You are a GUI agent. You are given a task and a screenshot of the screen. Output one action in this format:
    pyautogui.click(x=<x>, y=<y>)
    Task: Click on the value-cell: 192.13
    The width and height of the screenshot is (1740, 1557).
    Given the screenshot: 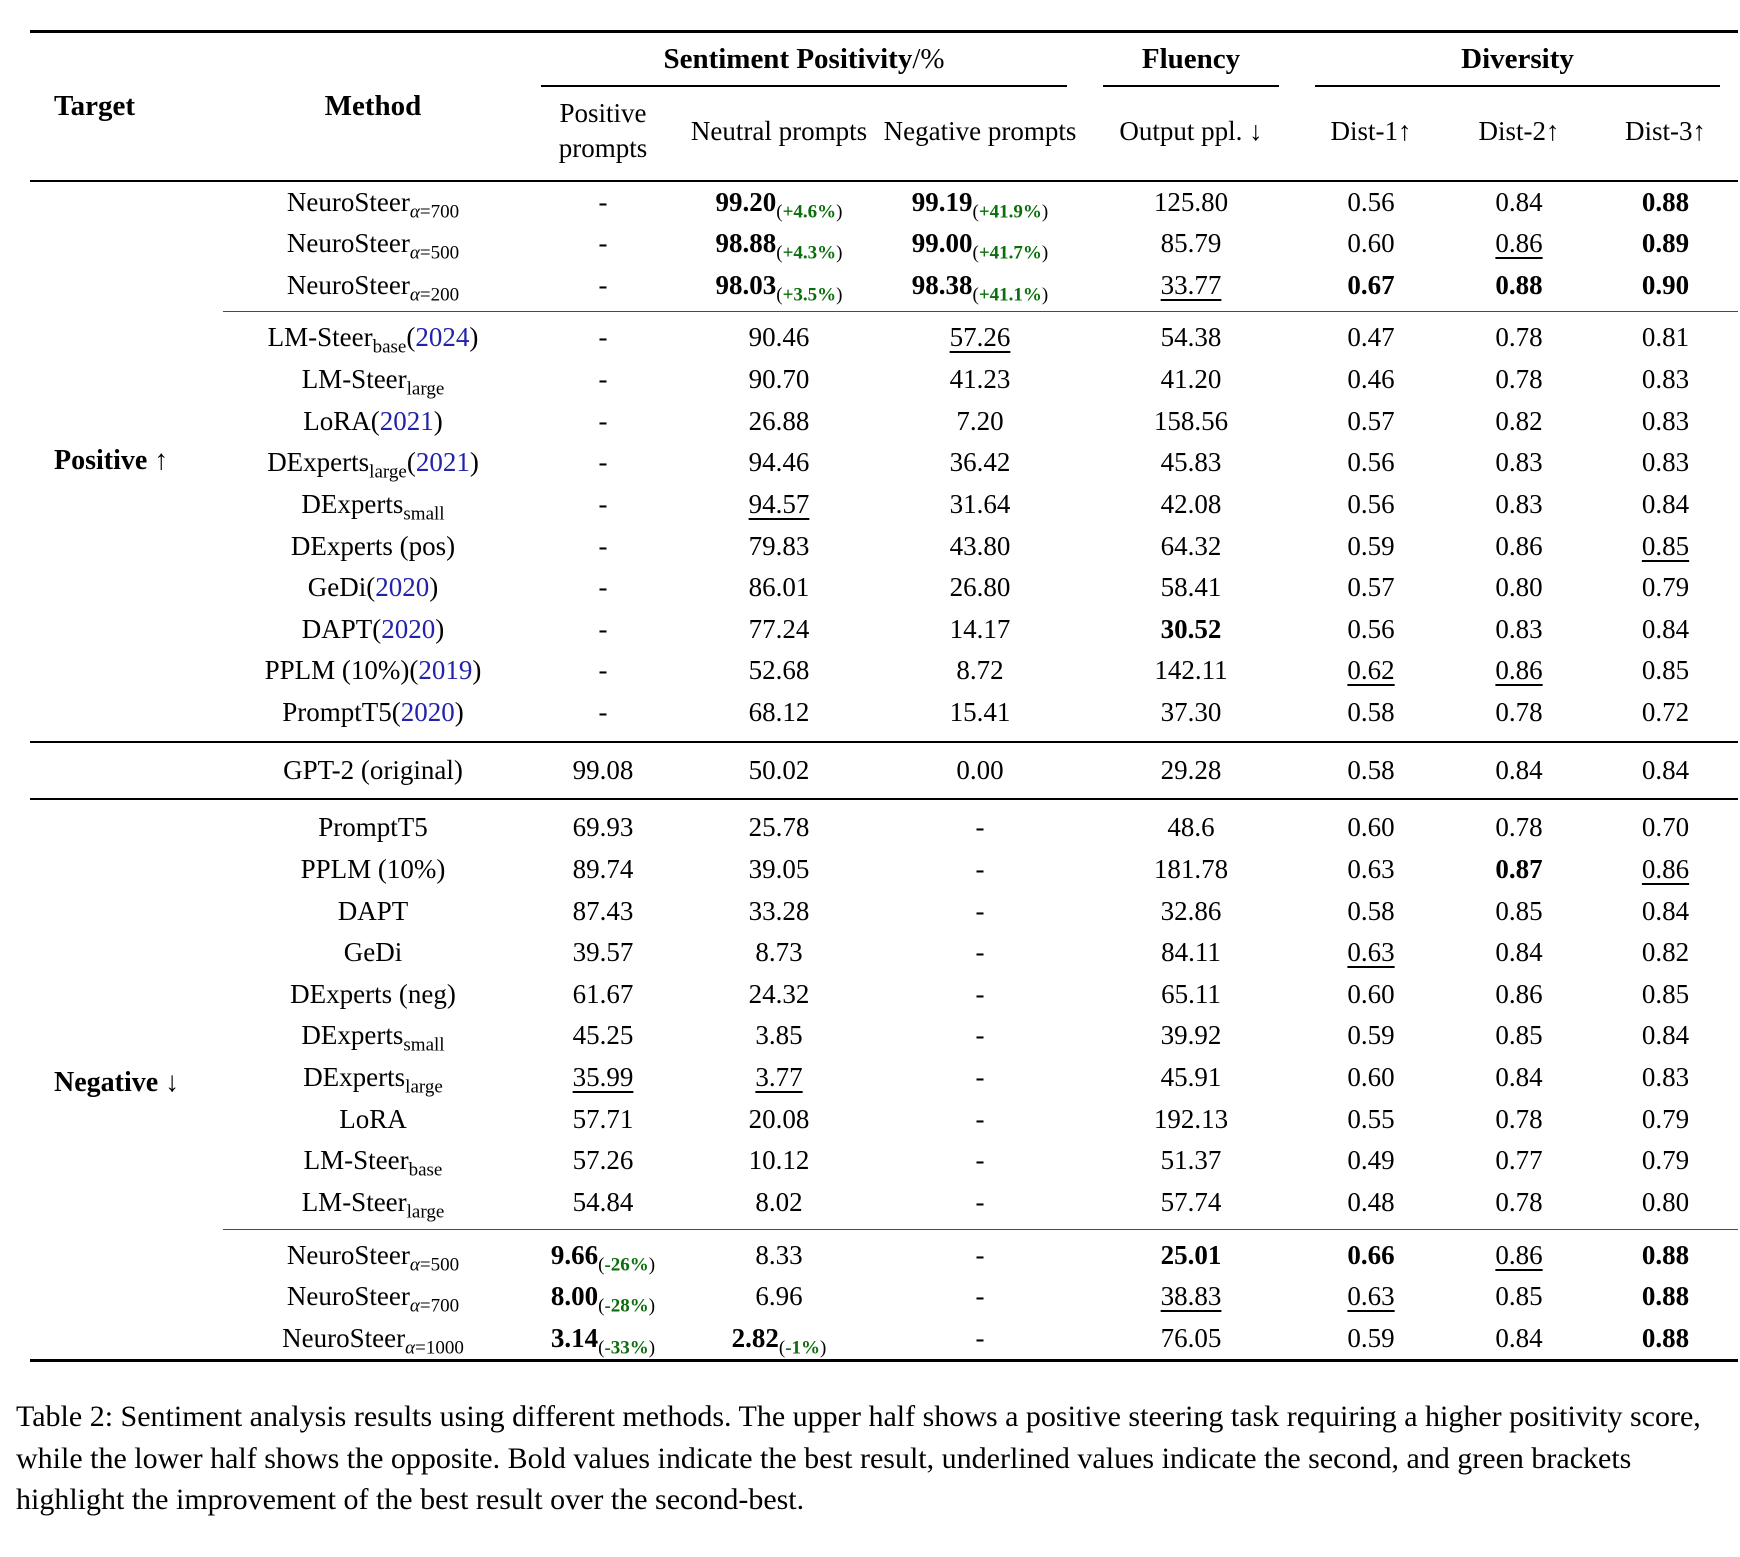 What is the action you would take?
    pyautogui.click(x=1191, y=1118)
    